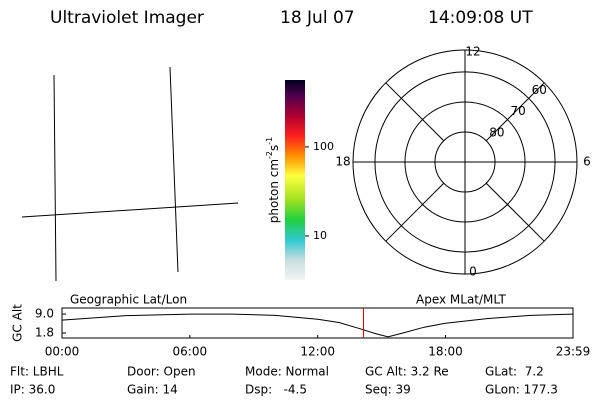 The width and height of the screenshot is (600, 400). I want to click on status-field: GLon: 177.3, so click(521, 390).